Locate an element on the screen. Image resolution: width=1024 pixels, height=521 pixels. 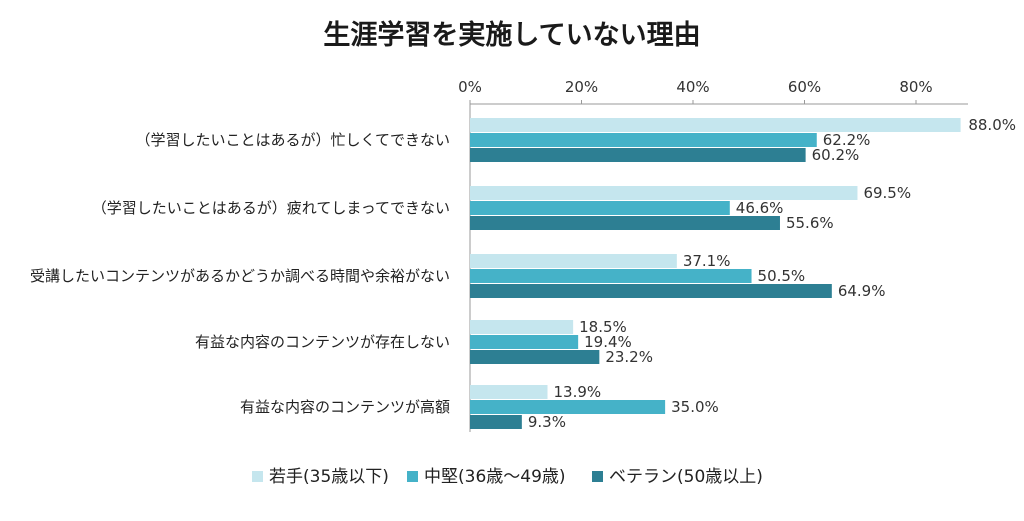
data-label: 88.0% is located at coordinates (992, 125).